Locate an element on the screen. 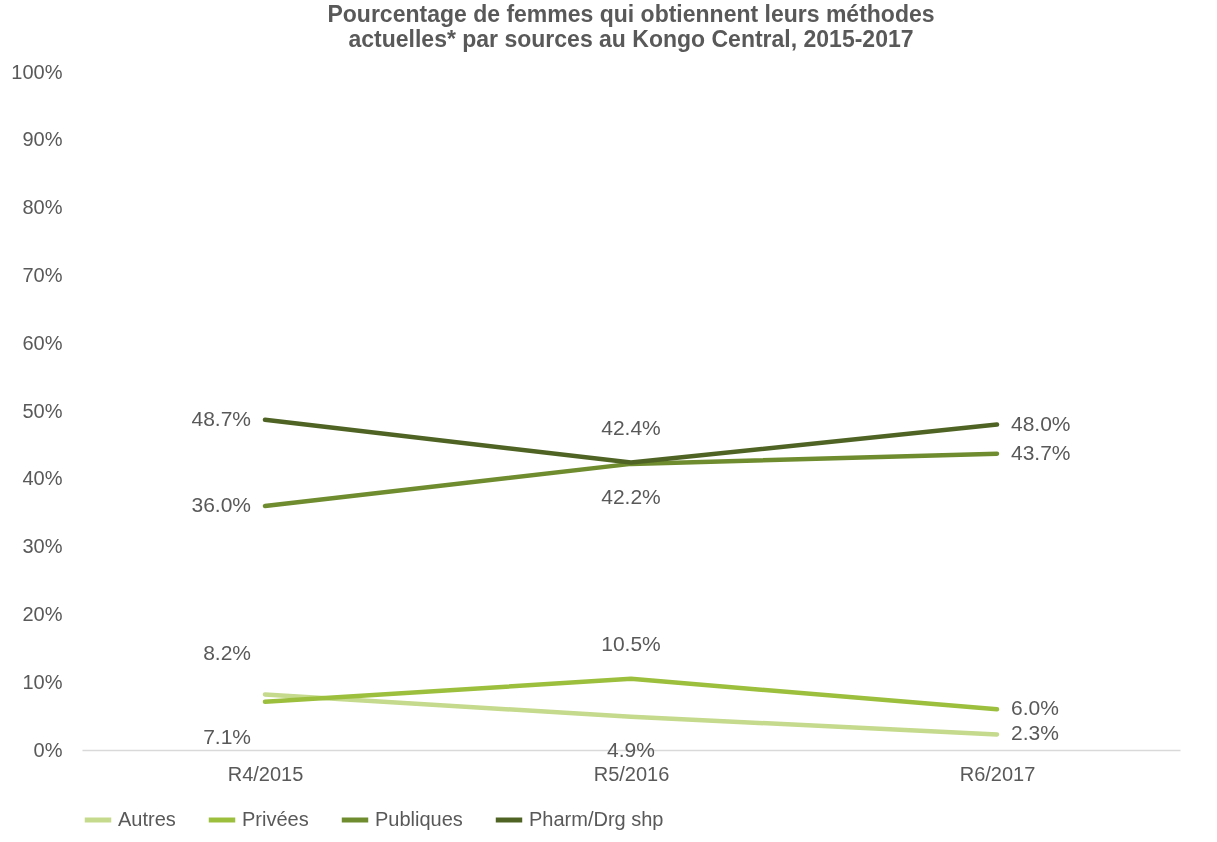 Image resolution: width=1217 pixels, height=842 pixels. data-label: 2.3% is located at coordinates (1035, 733).